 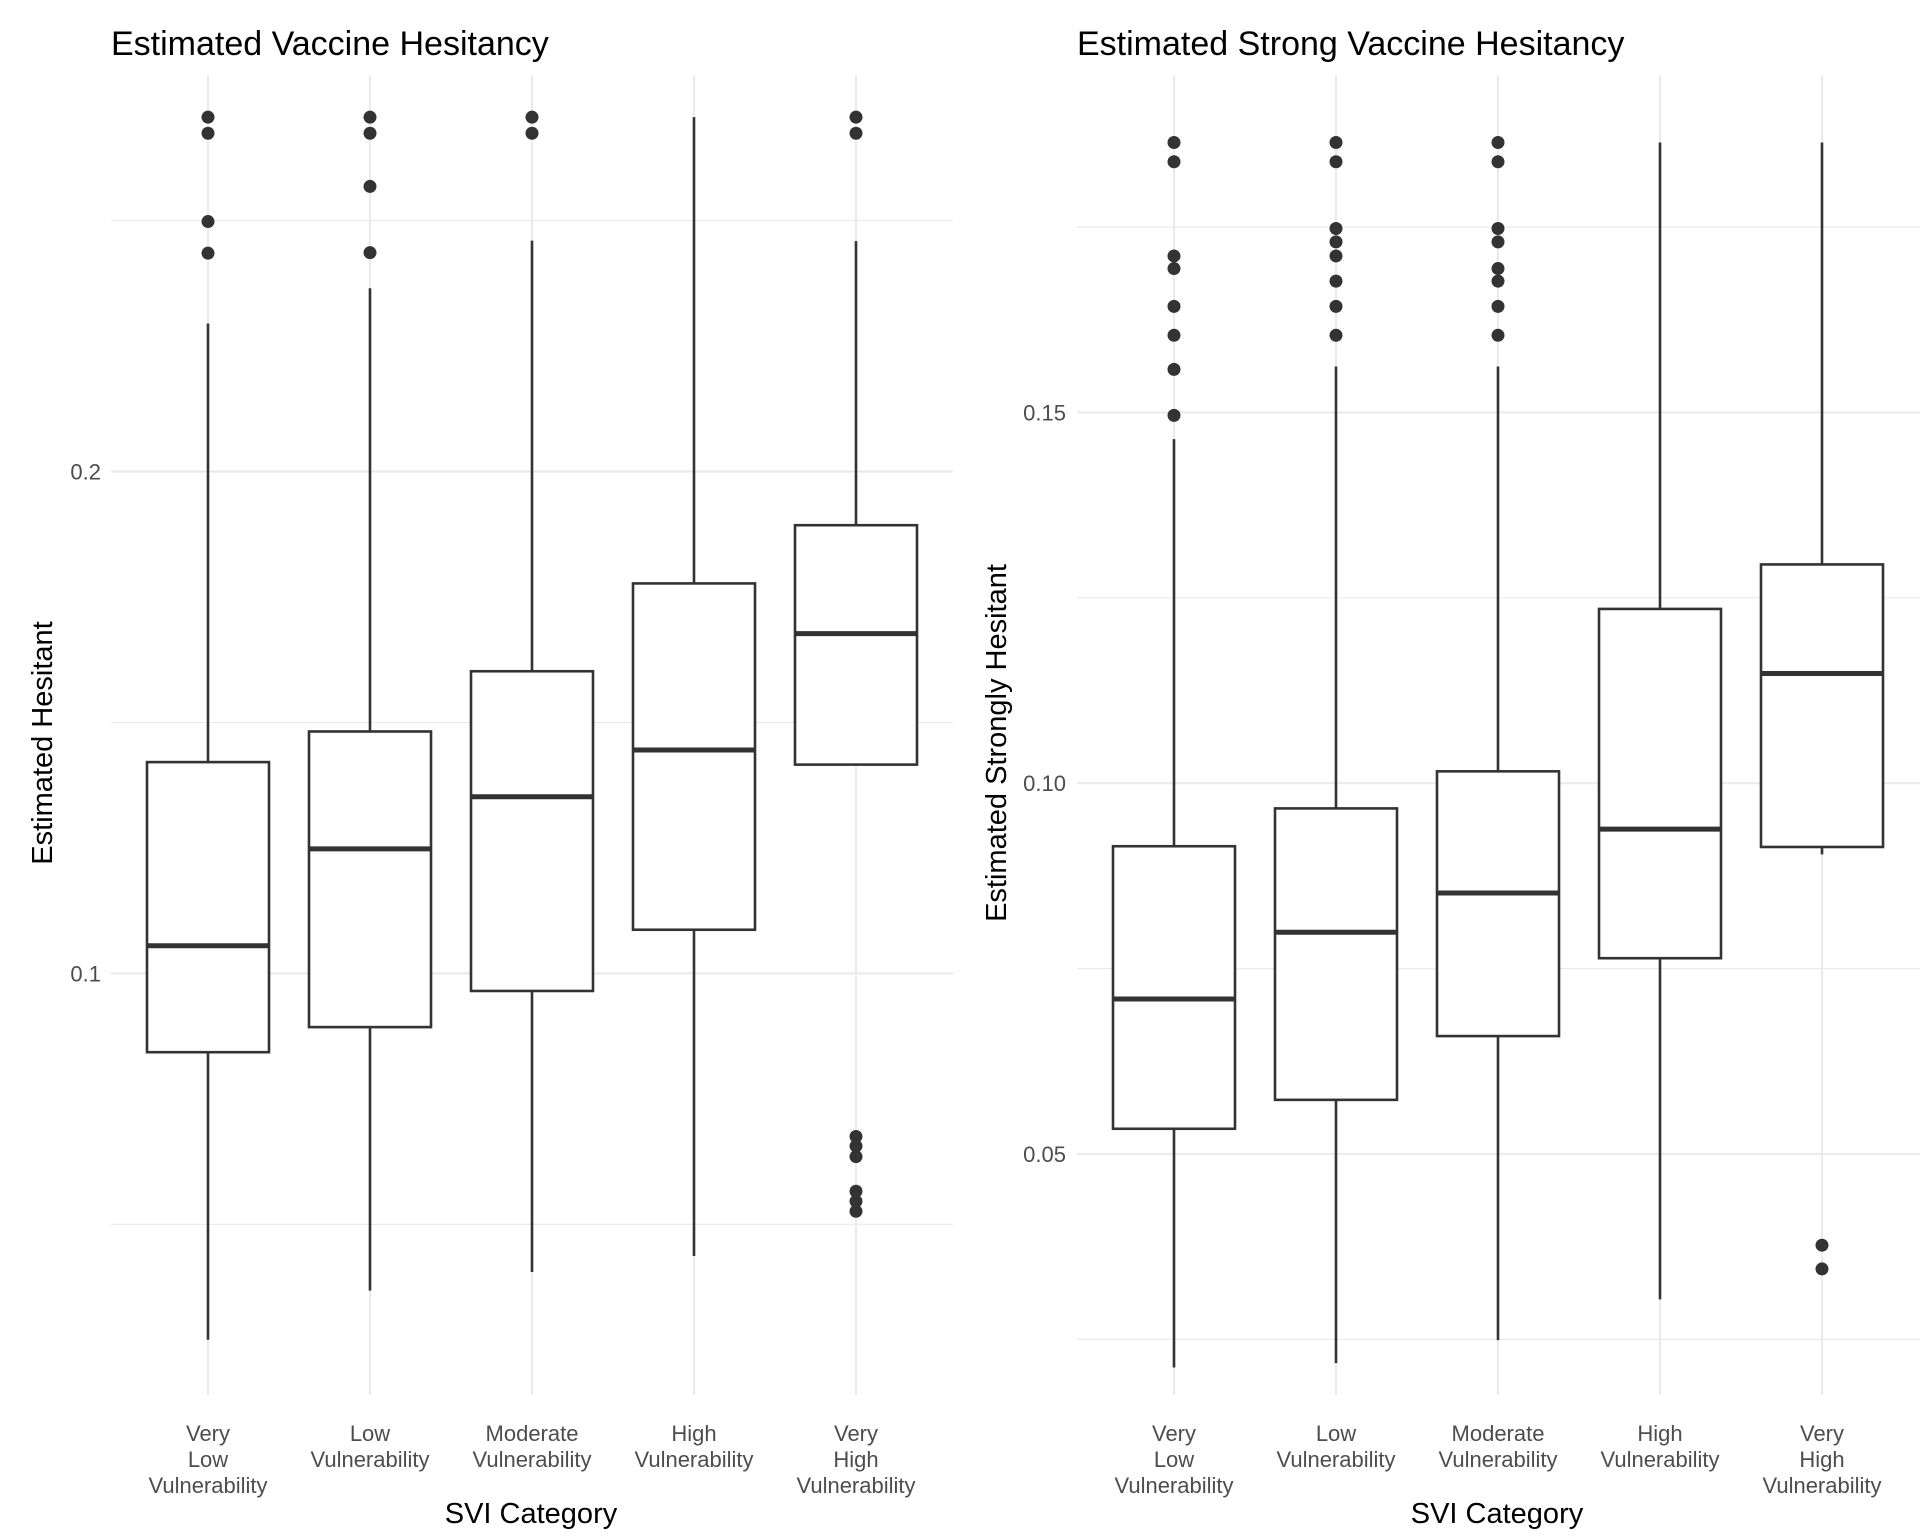 I want to click on y-tick-label: 0.10, so click(x=1044, y=783).